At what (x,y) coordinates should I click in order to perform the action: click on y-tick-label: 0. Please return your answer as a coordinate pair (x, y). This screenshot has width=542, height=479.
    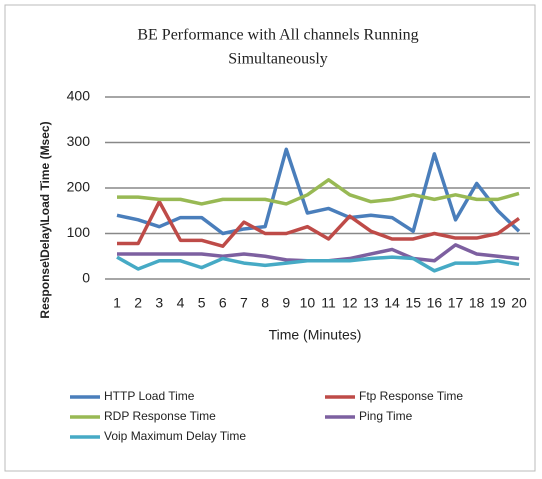
    Looking at the image, I should click on (86, 278).